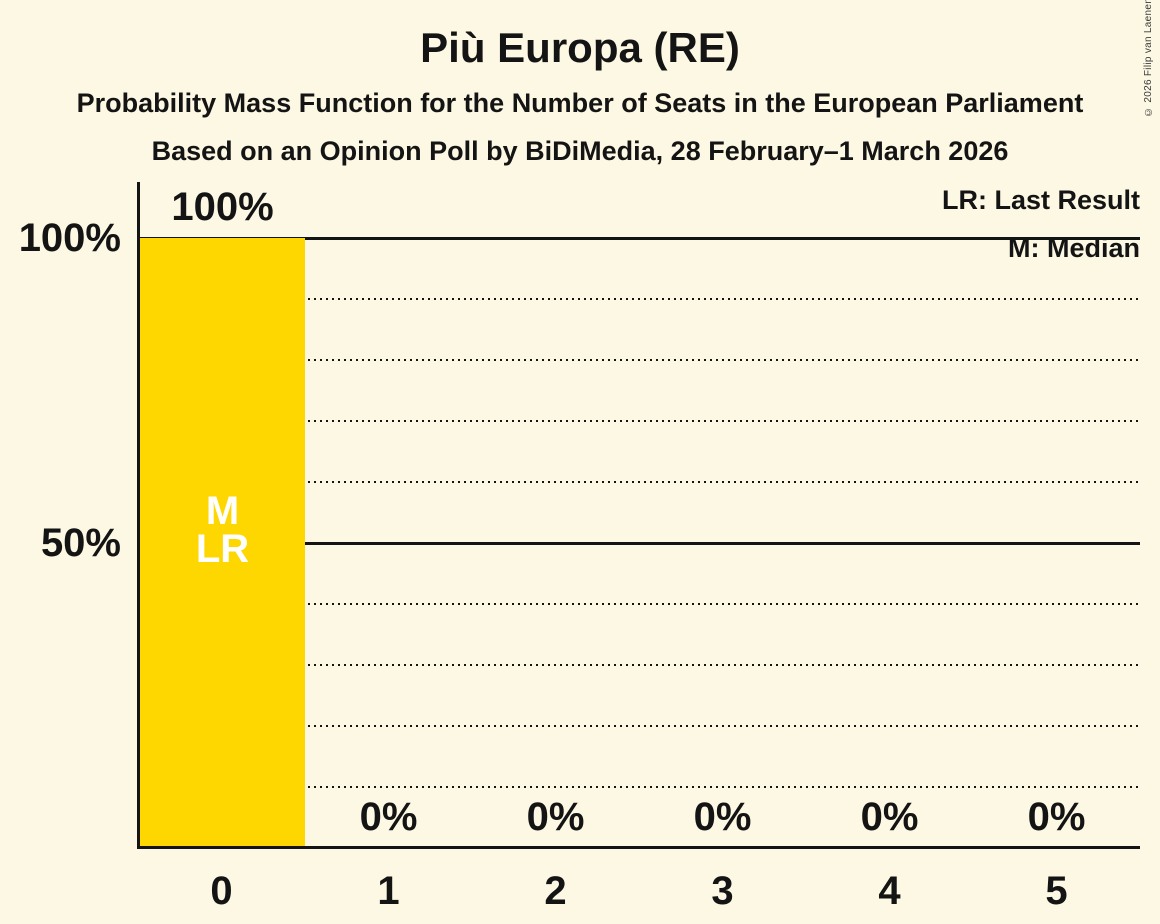 This screenshot has width=1160, height=924. What do you see at coordinates (889, 891) in the screenshot?
I see `x-tick-label-4: 4` at bounding box center [889, 891].